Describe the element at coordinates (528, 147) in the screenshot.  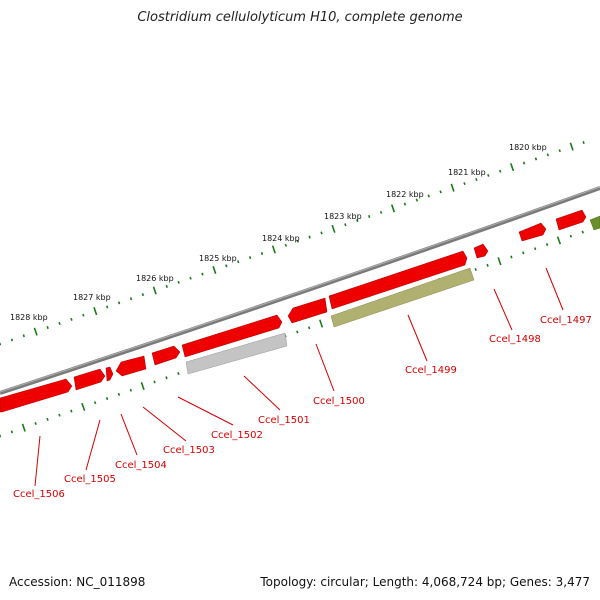
I see `scale-label-1820: 1820 kbp` at that location.